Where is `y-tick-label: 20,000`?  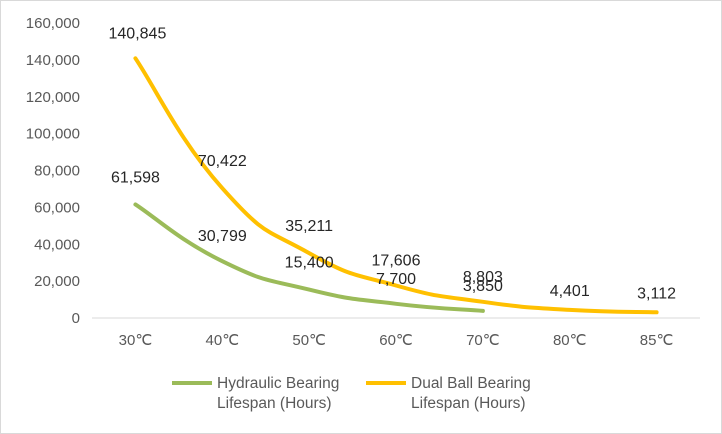
y-tick-label: 20,000 is located at coordinates (57, 281).